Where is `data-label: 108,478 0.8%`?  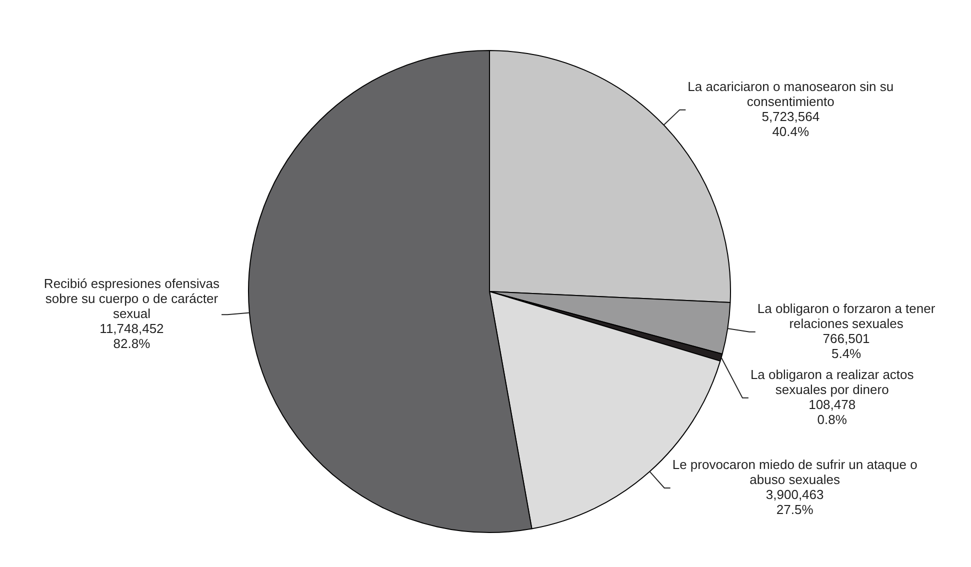
data-label: 108,478 0.8% is located at coordinates (832, 411).